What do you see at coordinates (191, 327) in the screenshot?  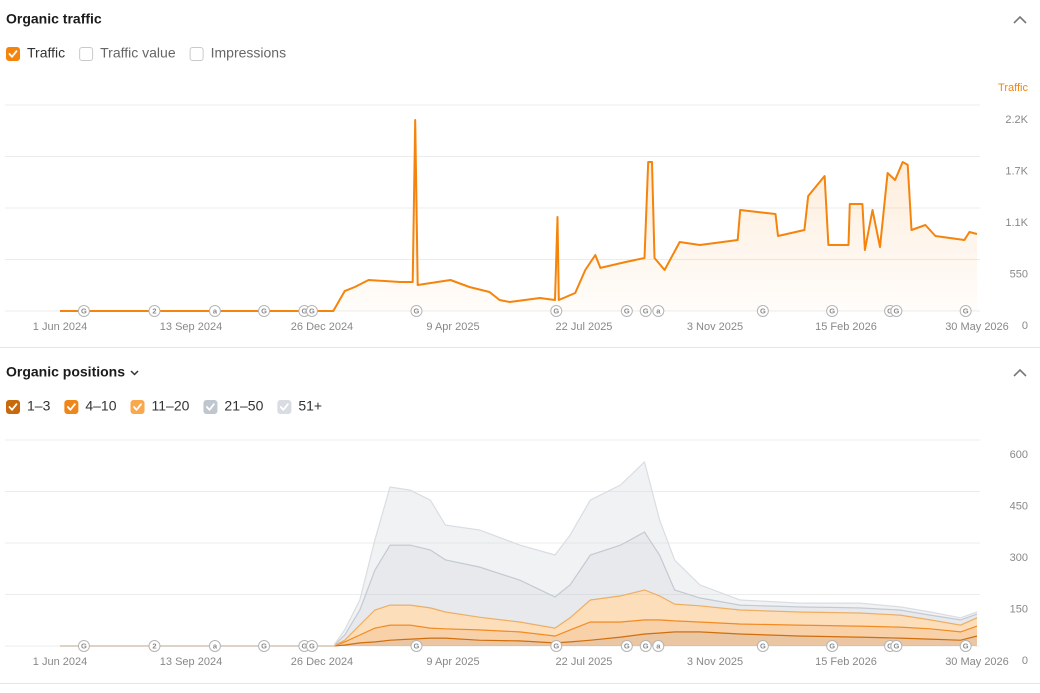 I see `x-tick-label: 13 Sep 2024` at bounding box center [191, 327].